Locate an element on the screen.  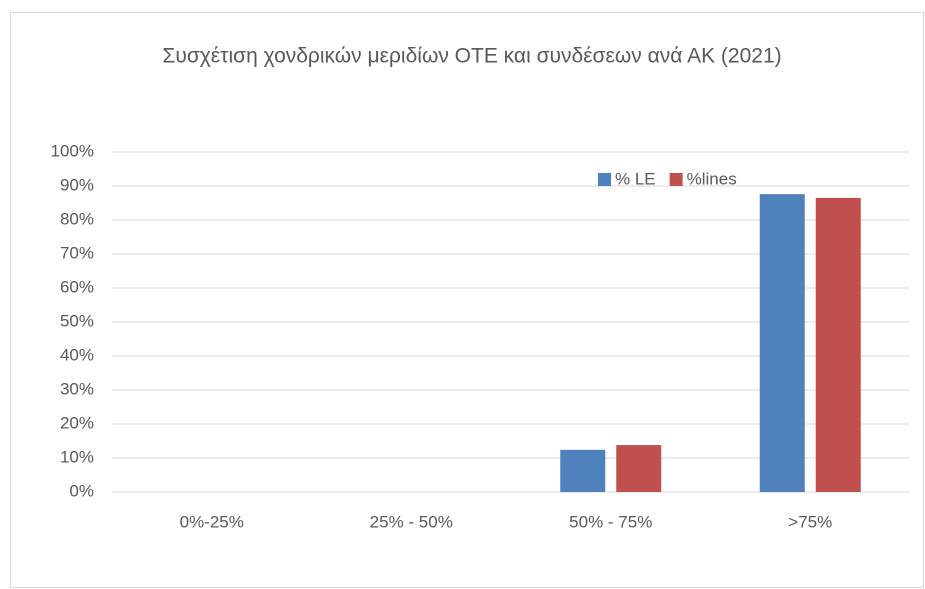
y-tick-label: 10% is located at coordinates (77, 456).